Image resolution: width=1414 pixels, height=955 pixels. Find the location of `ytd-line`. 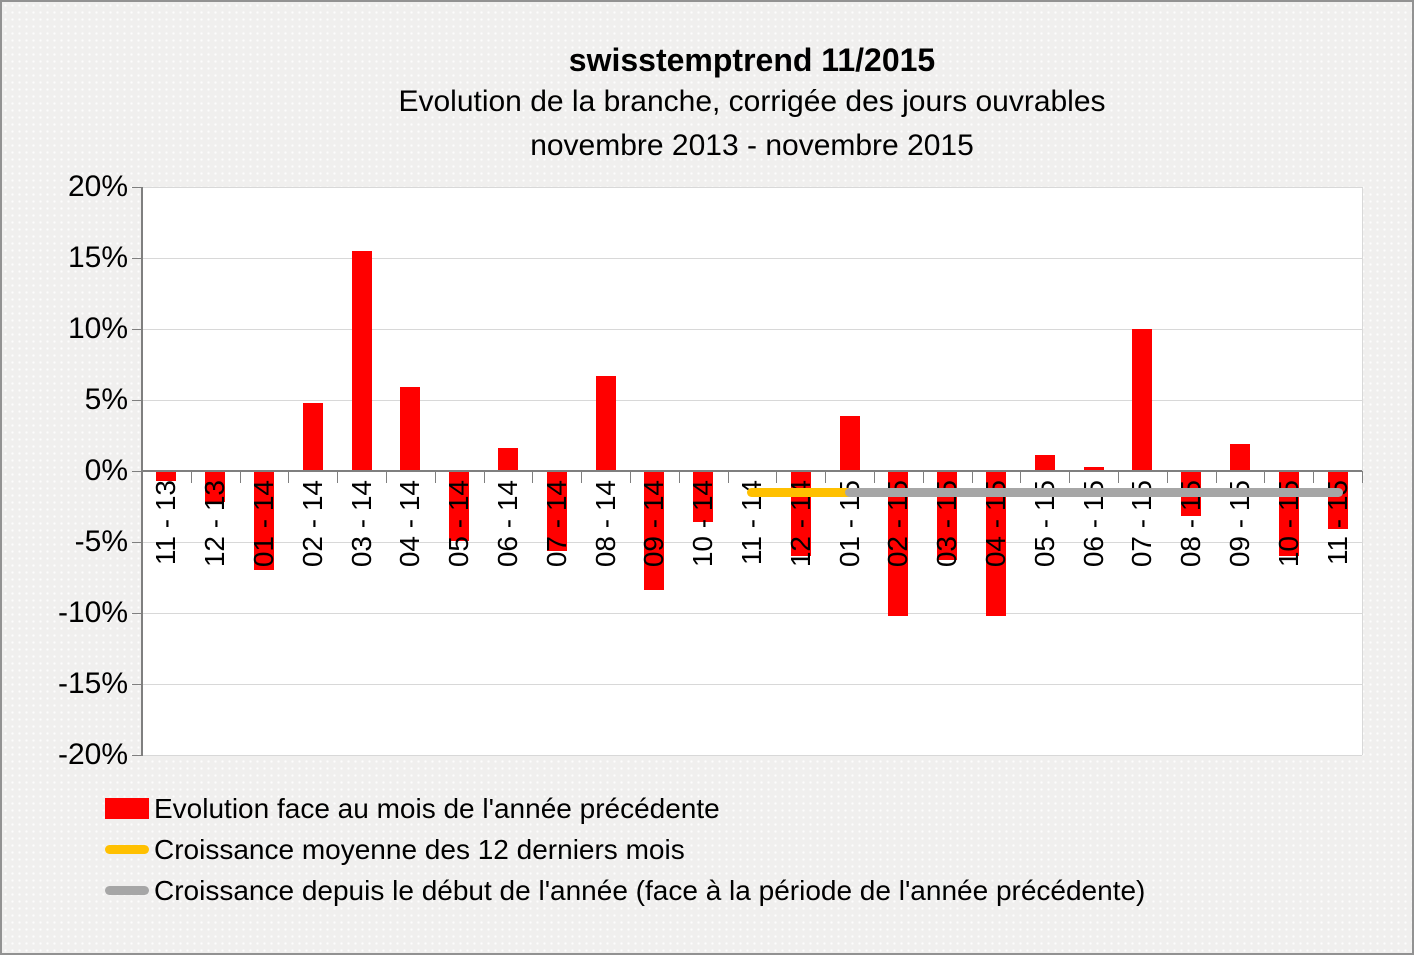

ytd-line is located at coordinates (1093, 492).